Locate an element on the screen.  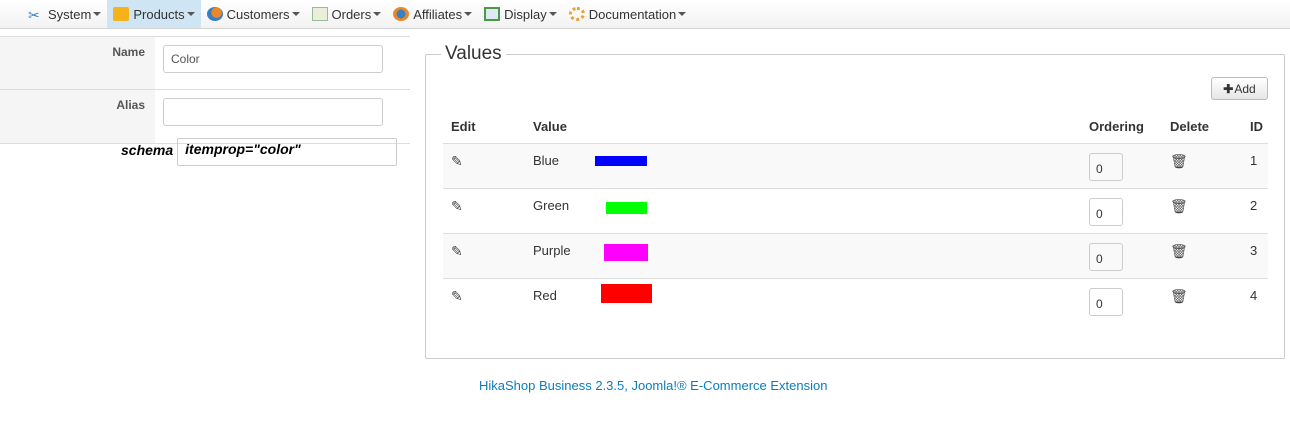
plus-icon: ✚ is located at coordinates (1228, 88).